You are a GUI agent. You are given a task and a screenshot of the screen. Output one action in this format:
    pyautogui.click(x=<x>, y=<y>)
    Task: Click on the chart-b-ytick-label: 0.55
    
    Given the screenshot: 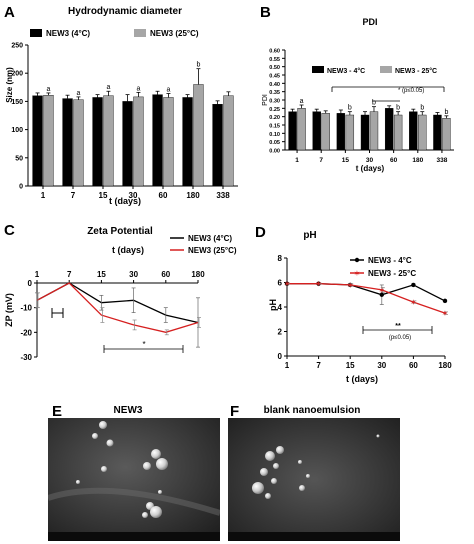 What is the action you would take?
    pyautogui.click(x=274, y=60)
    